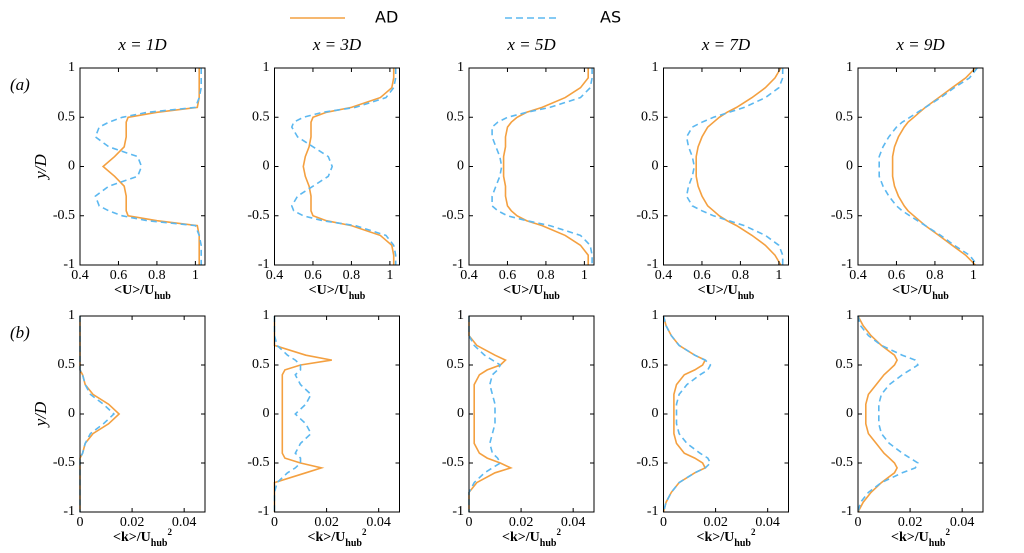 The width and height of the screenshot is (1024, 553). Describe the element at coordinates (920, 44) in the screenshot. I see `chart-title: x = 9D` at that location.